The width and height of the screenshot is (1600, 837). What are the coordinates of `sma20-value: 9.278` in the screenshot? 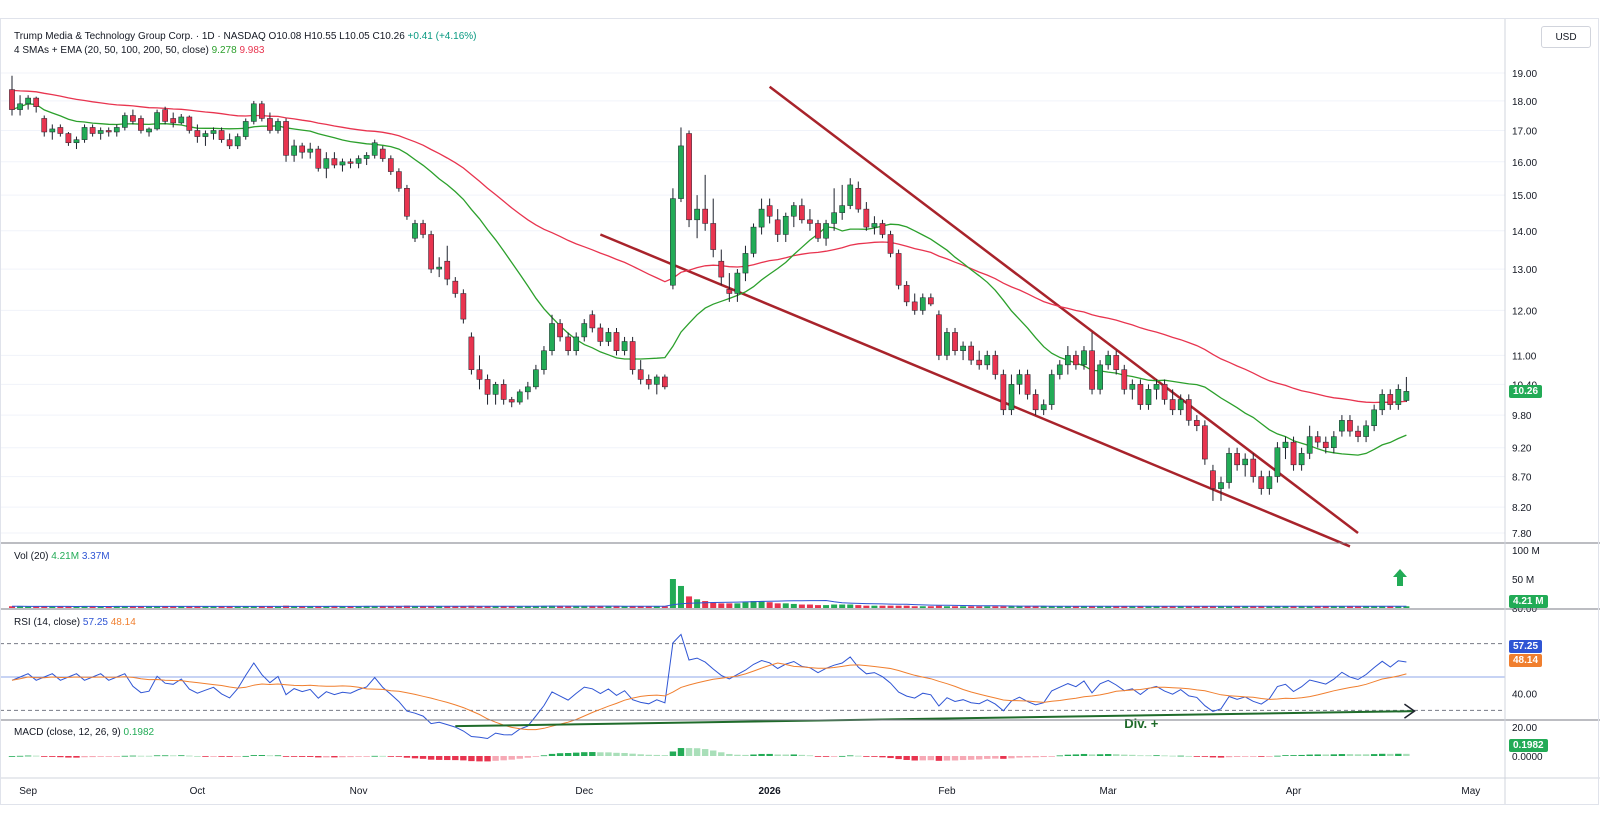 It's located at (224, 50).